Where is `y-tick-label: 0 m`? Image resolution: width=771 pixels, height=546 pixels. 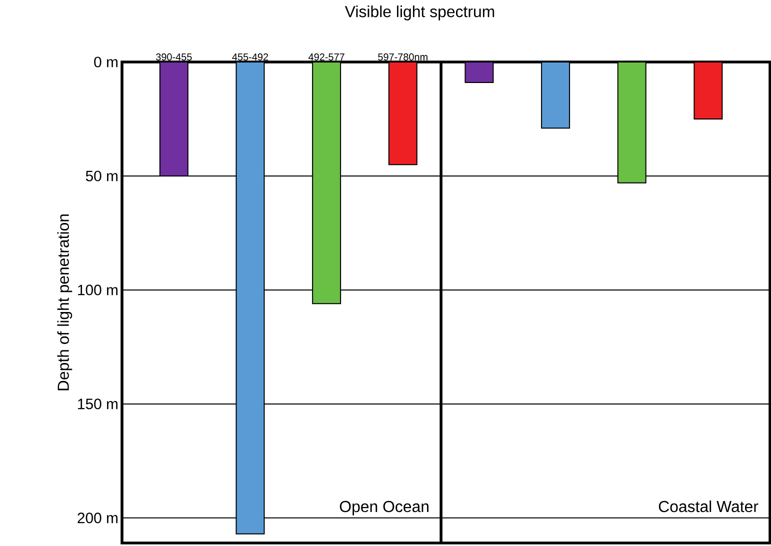
y-tick-label: 0 m is located at coordinates (106, 62).